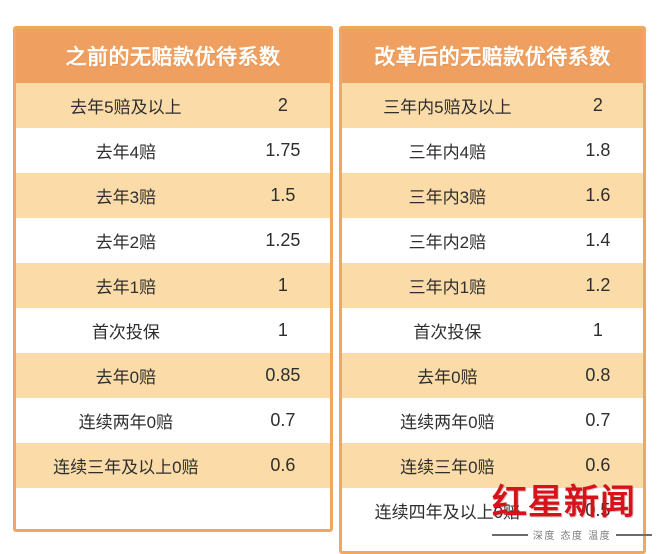 Image resolution: width=659 pixels, height=554 pixels. I want to click on row-label: 去年3赔, so click(126, 197).